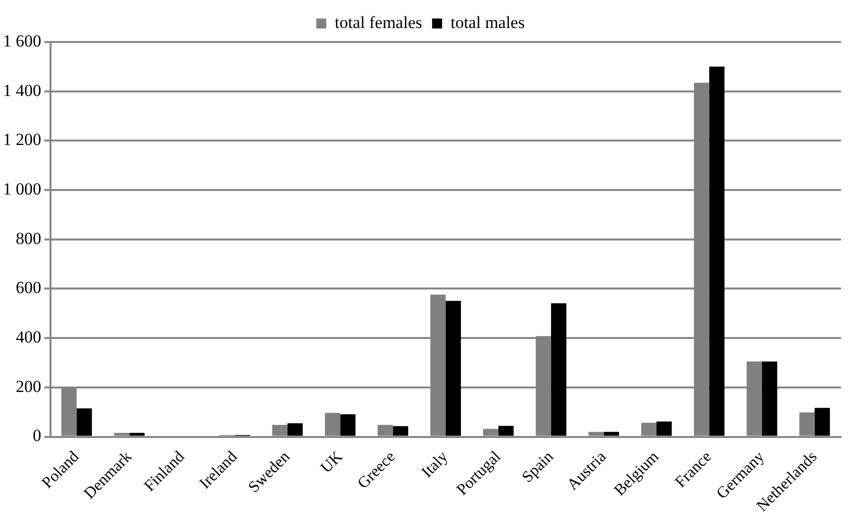 Image resolution: width=851 pixels, height=519 pixels. Describe the element at coordinates (22, 140) in the screenshot. I see `y-tick-label: 1 200` at that location.